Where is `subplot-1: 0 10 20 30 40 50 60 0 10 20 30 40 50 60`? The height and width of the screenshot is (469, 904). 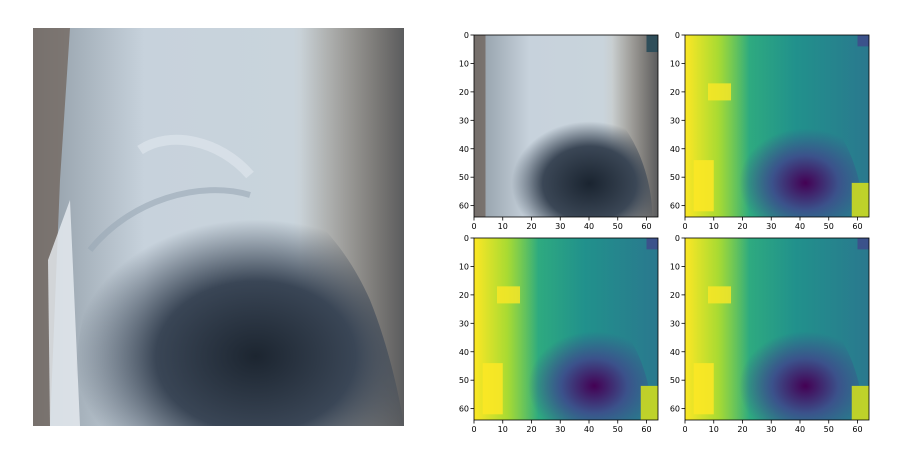 subplot-1: 0 10 20 30 40 50 60 0 10 20 30 40 50 60 is located at coordinates (559, 131).